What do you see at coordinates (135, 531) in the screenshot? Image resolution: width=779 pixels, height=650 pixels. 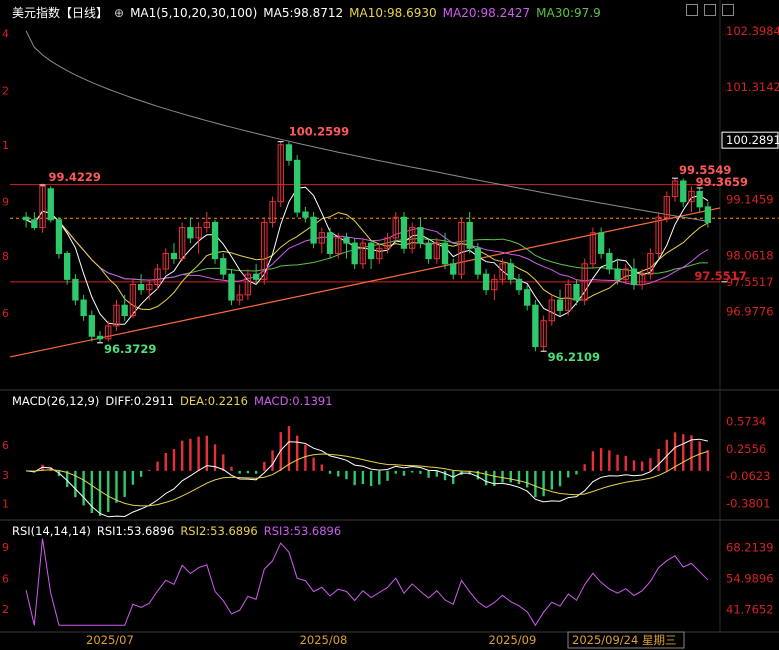 I see `rsi1-value: RSI1:53.6896` at bounding box center [135, 531].